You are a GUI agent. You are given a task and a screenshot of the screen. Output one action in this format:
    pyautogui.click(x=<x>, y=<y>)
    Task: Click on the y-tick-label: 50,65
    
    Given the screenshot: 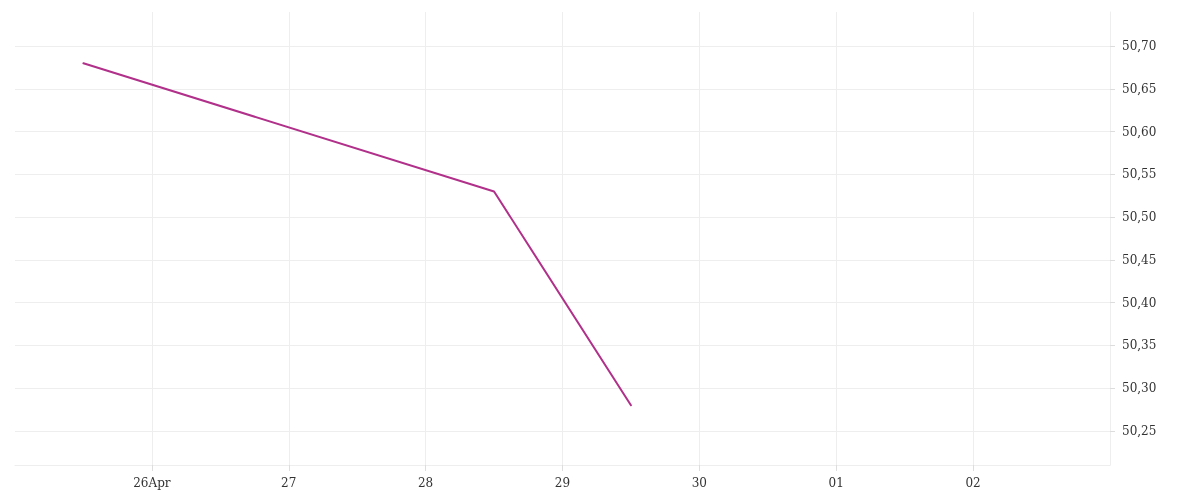 What is the action you would take?
    pyautogui.click(x=1139, y=88)
    